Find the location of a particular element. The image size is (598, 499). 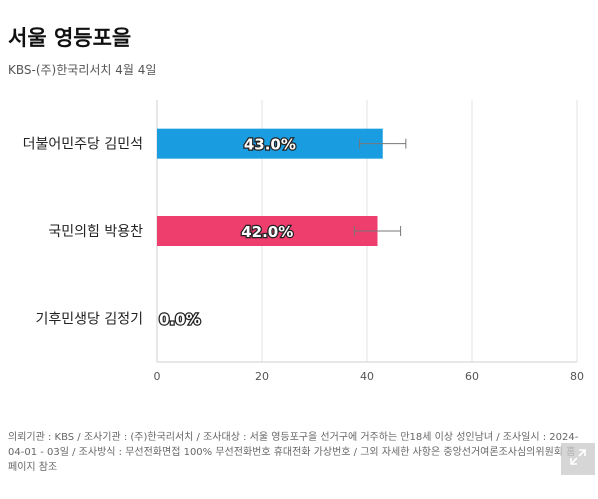

value-label: 43.0% is located at coordinates (270, 145).